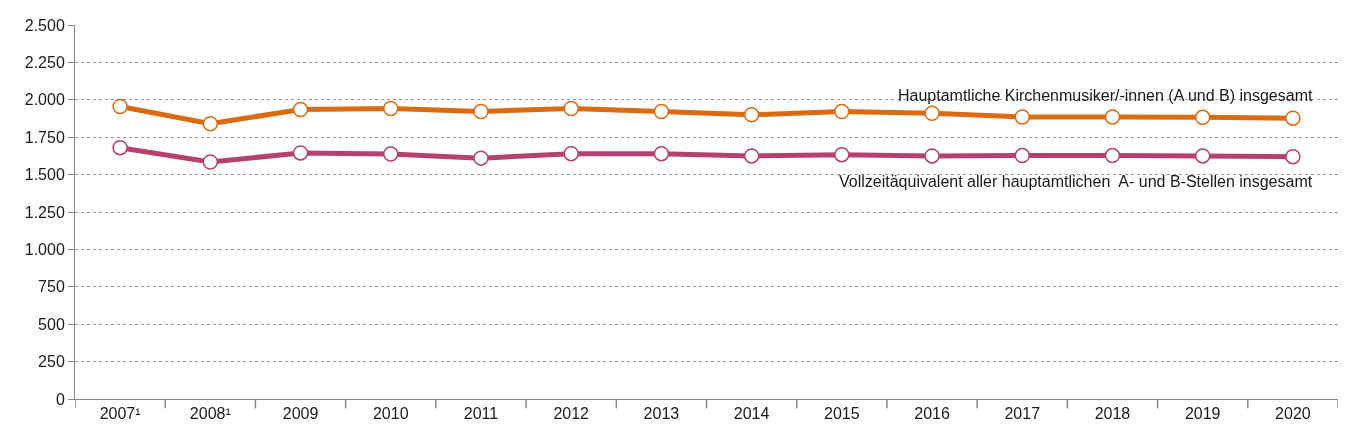  I want to click on y-tick-label: 750, so click(51, 287).